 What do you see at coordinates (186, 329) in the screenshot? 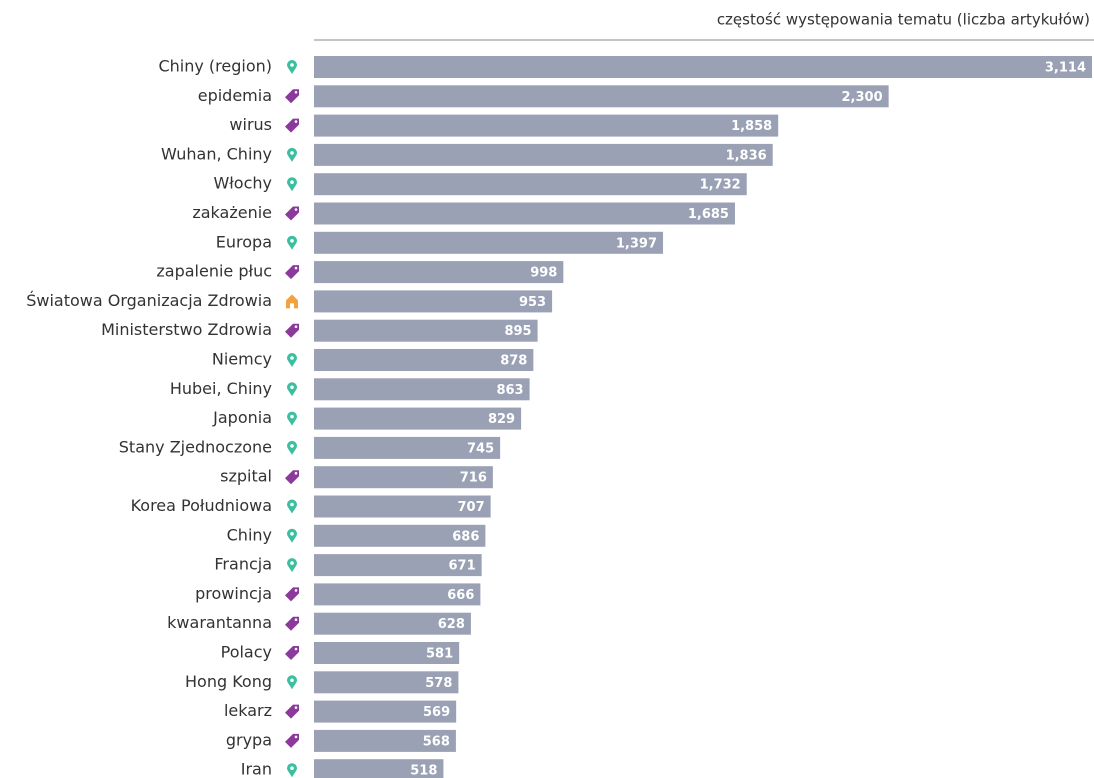
I see `category-label: Ministerstwo Zdrowia` at bounding box center [186, 329].